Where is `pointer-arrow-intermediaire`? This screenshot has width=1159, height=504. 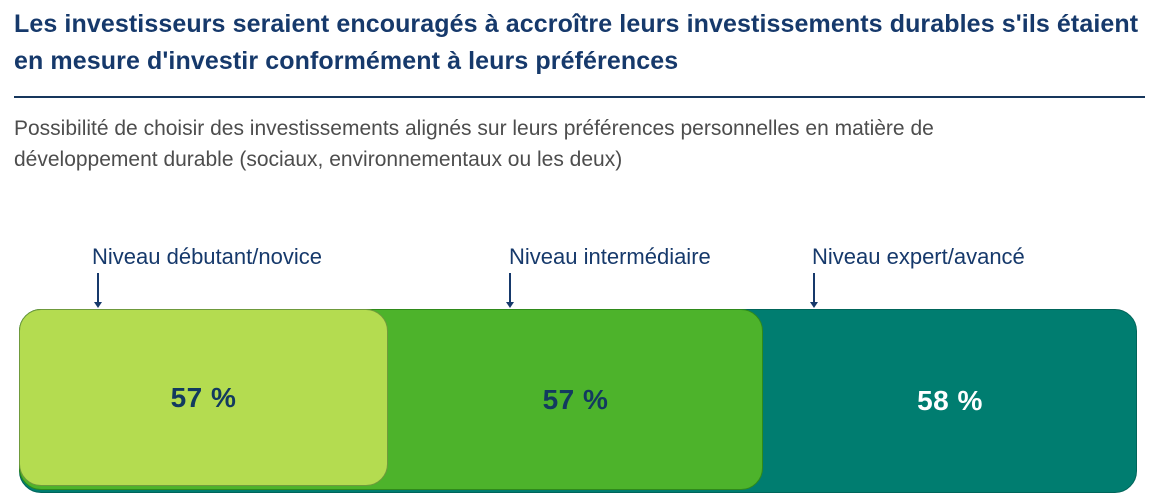 pointer-arrow-intermediaire is located at coordinates (510, 290).